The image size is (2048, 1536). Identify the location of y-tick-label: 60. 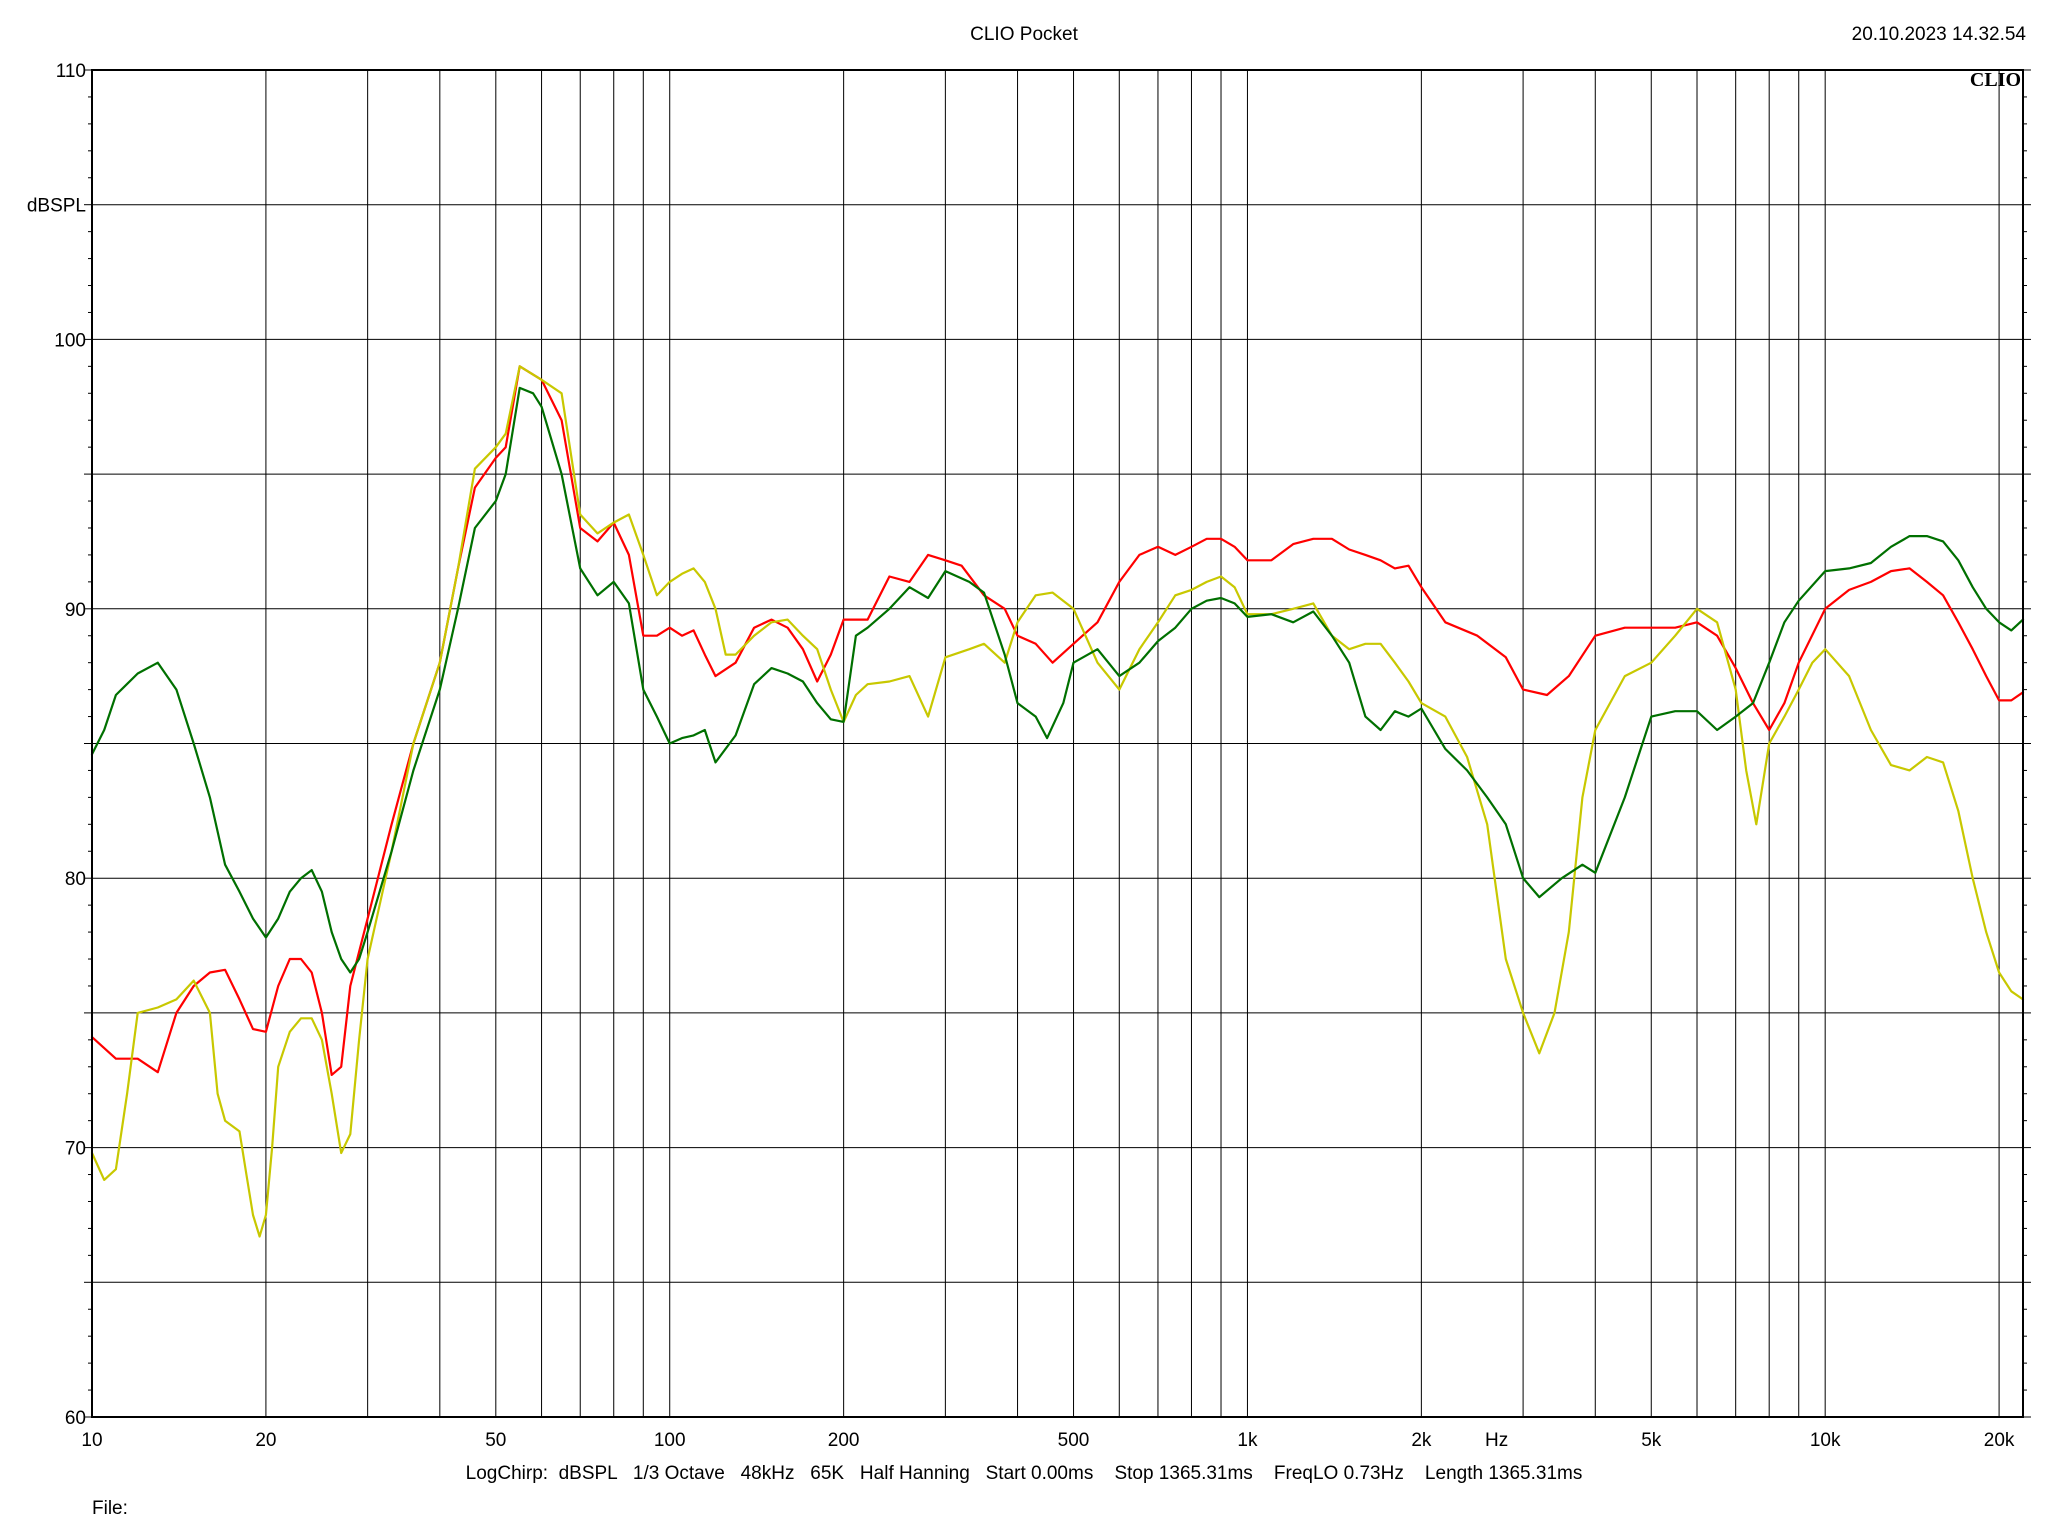
(75, 1418).